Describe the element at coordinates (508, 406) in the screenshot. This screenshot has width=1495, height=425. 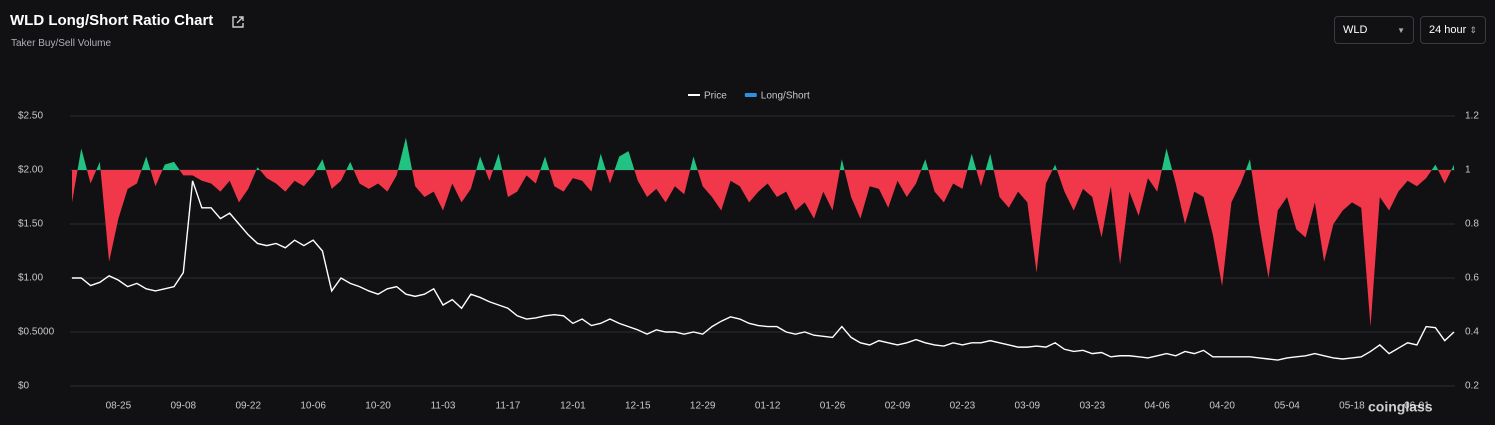
I see `x-tick-label: 11-17` at that location.